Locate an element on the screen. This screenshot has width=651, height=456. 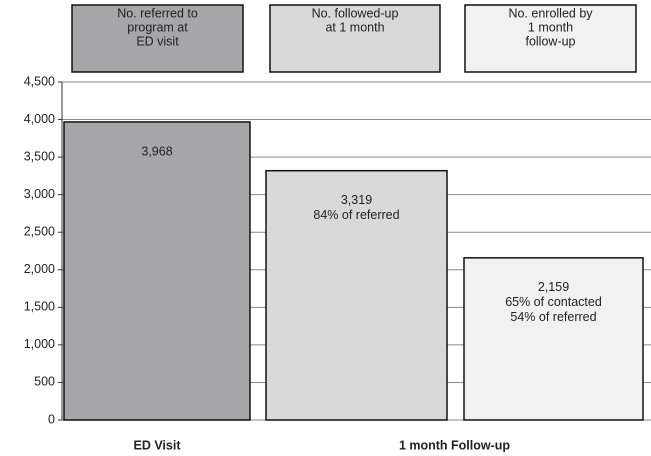
legend-label: 1 month is located at coordinates (550, 27).